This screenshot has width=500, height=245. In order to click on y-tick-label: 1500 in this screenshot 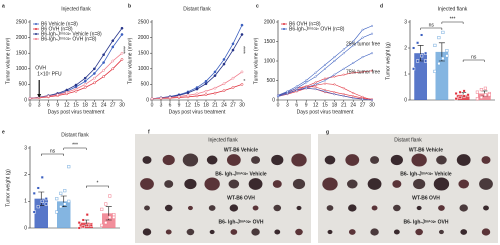, I will do `click(143, 54)`.